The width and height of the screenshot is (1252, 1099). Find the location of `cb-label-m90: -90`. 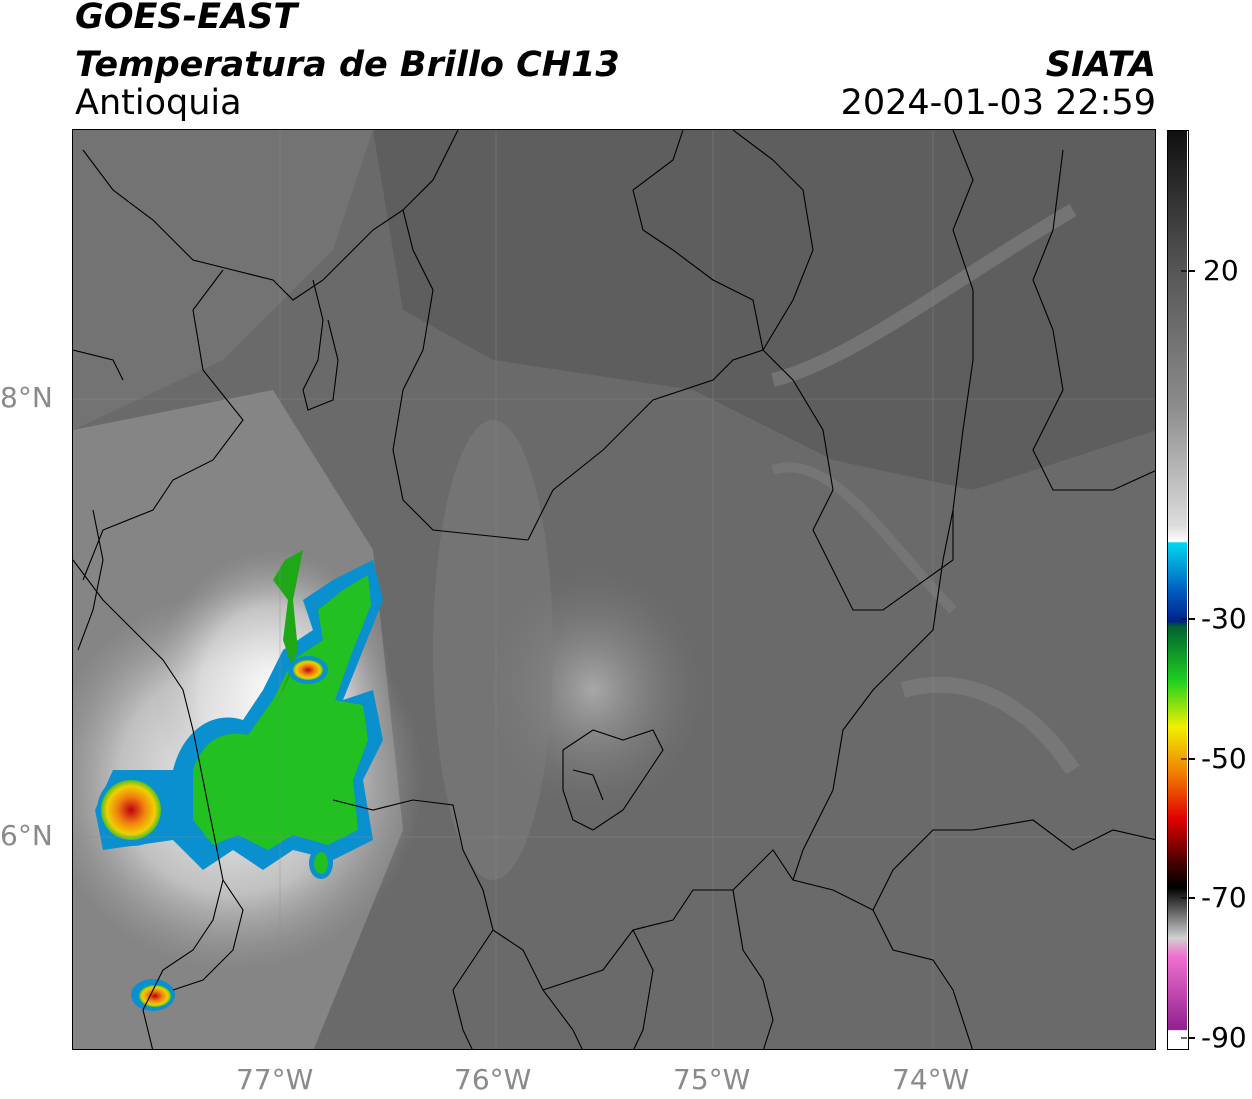

cb-label-m90: -90 is located at coordinates (1224, 1037).